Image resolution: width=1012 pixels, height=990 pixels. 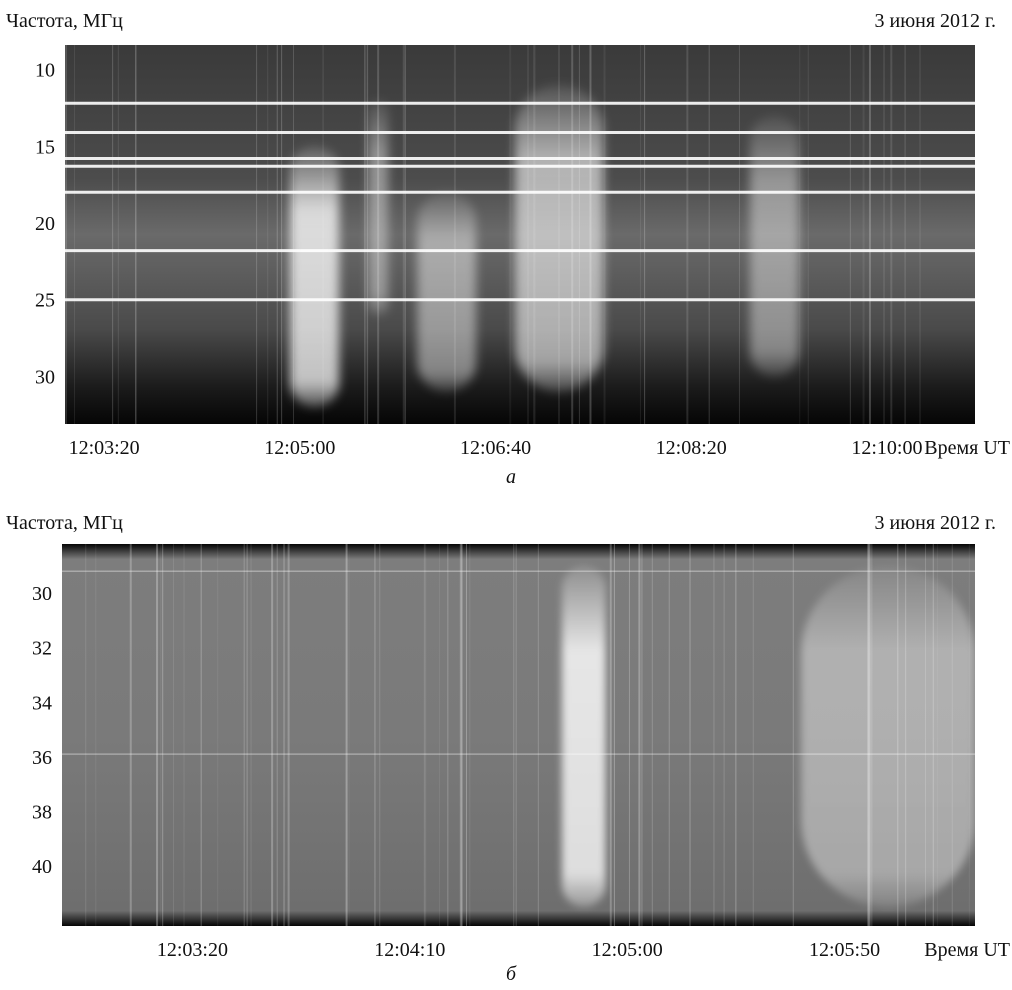 I want to click on x-tick-label: 12:08:20, so click(x=691, y=448).